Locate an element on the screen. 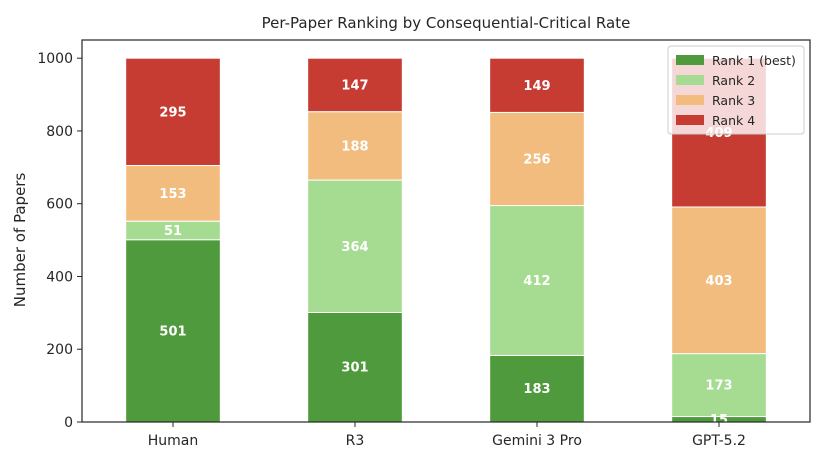 Image resolution: width=836 pixels, height=472 pixels. bar-value-label: 364 is located at coordinates (354, 247).